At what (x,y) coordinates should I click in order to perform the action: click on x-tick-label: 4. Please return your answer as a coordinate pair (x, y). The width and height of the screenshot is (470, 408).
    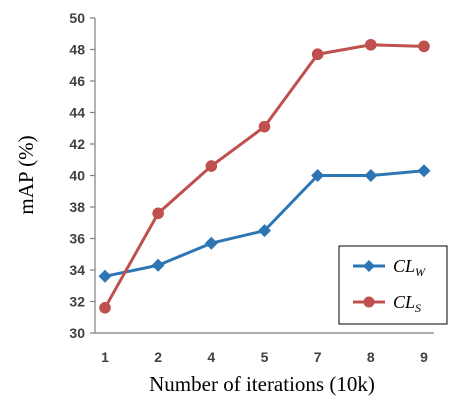
    Looking at the image, I should click on (211, 357).